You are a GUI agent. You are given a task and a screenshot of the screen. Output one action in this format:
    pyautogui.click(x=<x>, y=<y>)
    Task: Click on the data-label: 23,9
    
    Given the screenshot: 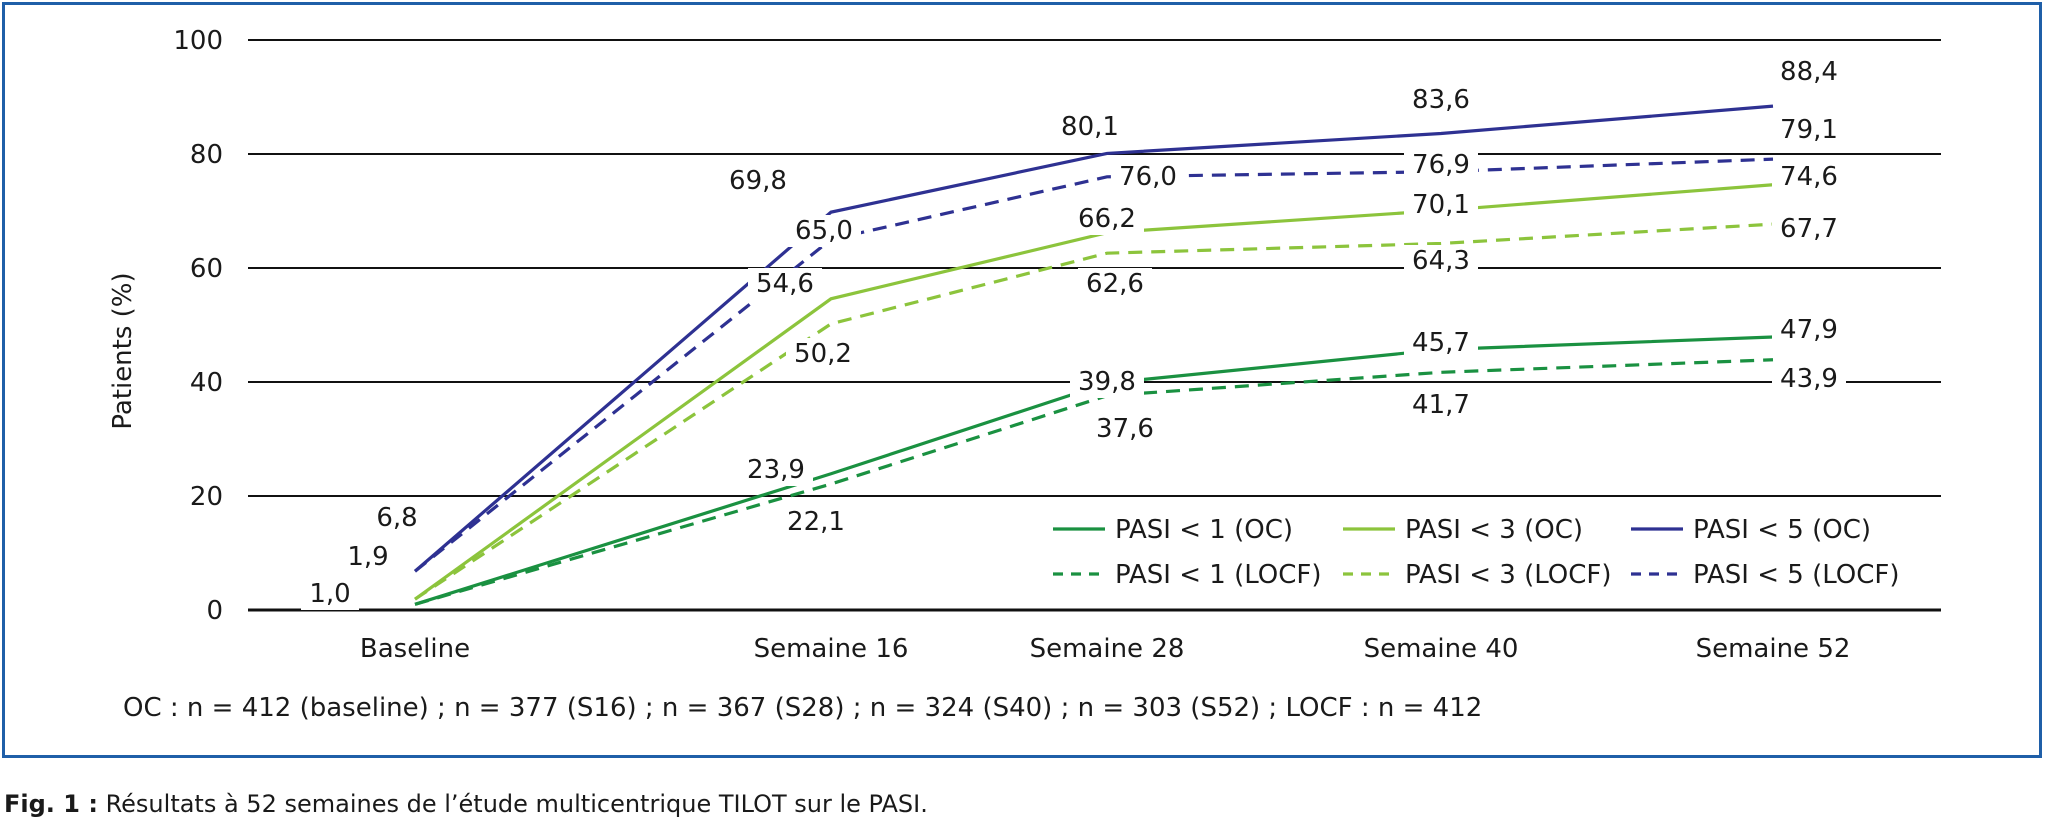 What is the action you would take?
    pyautogui.click(x=776, y=470)
    